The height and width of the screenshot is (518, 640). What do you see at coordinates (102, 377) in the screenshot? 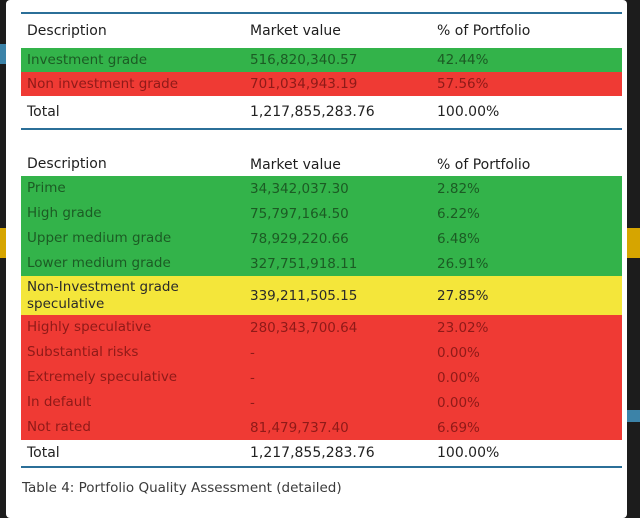
I see `row-description: Extremely speculative` at bounding box center [102, 377].